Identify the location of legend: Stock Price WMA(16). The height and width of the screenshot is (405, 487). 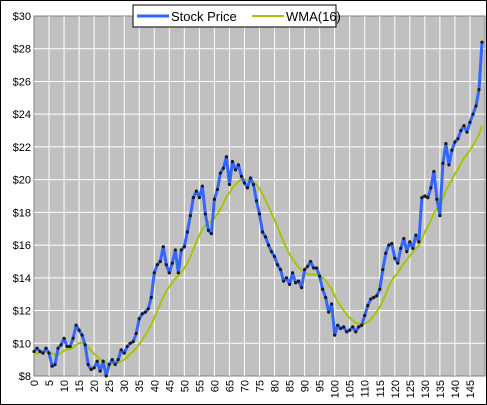
(236, 16).